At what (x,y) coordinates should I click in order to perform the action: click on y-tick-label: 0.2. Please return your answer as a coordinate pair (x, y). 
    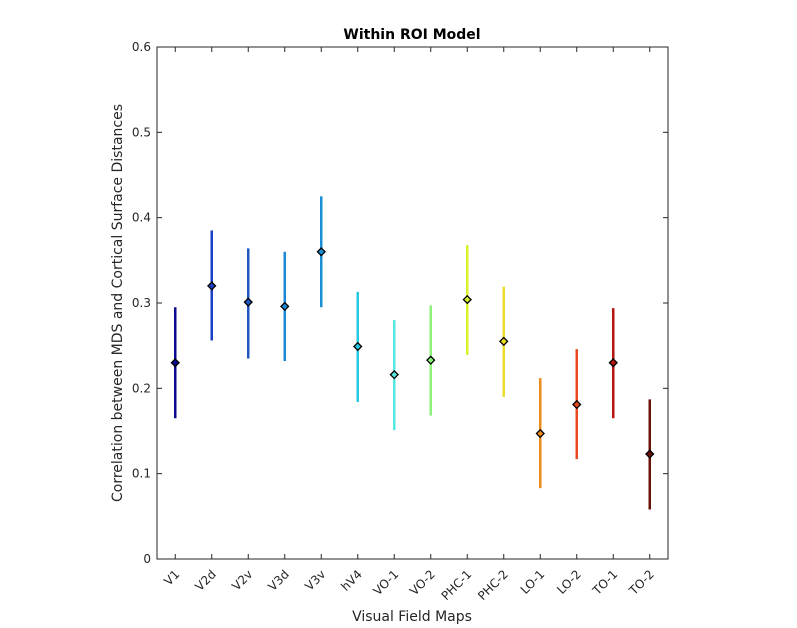
    Looking at the image, I should click on (141, 388).